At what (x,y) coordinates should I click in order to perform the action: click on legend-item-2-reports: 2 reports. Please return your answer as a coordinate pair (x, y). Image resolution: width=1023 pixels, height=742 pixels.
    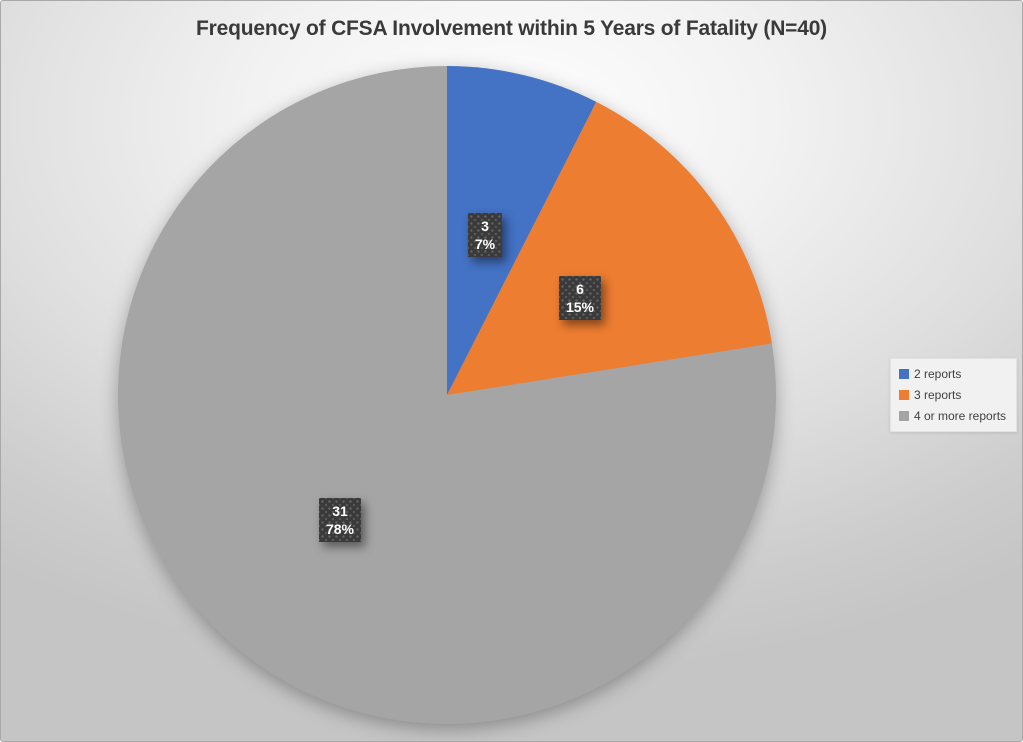
    Looking at the image, I should click on (956, 374).